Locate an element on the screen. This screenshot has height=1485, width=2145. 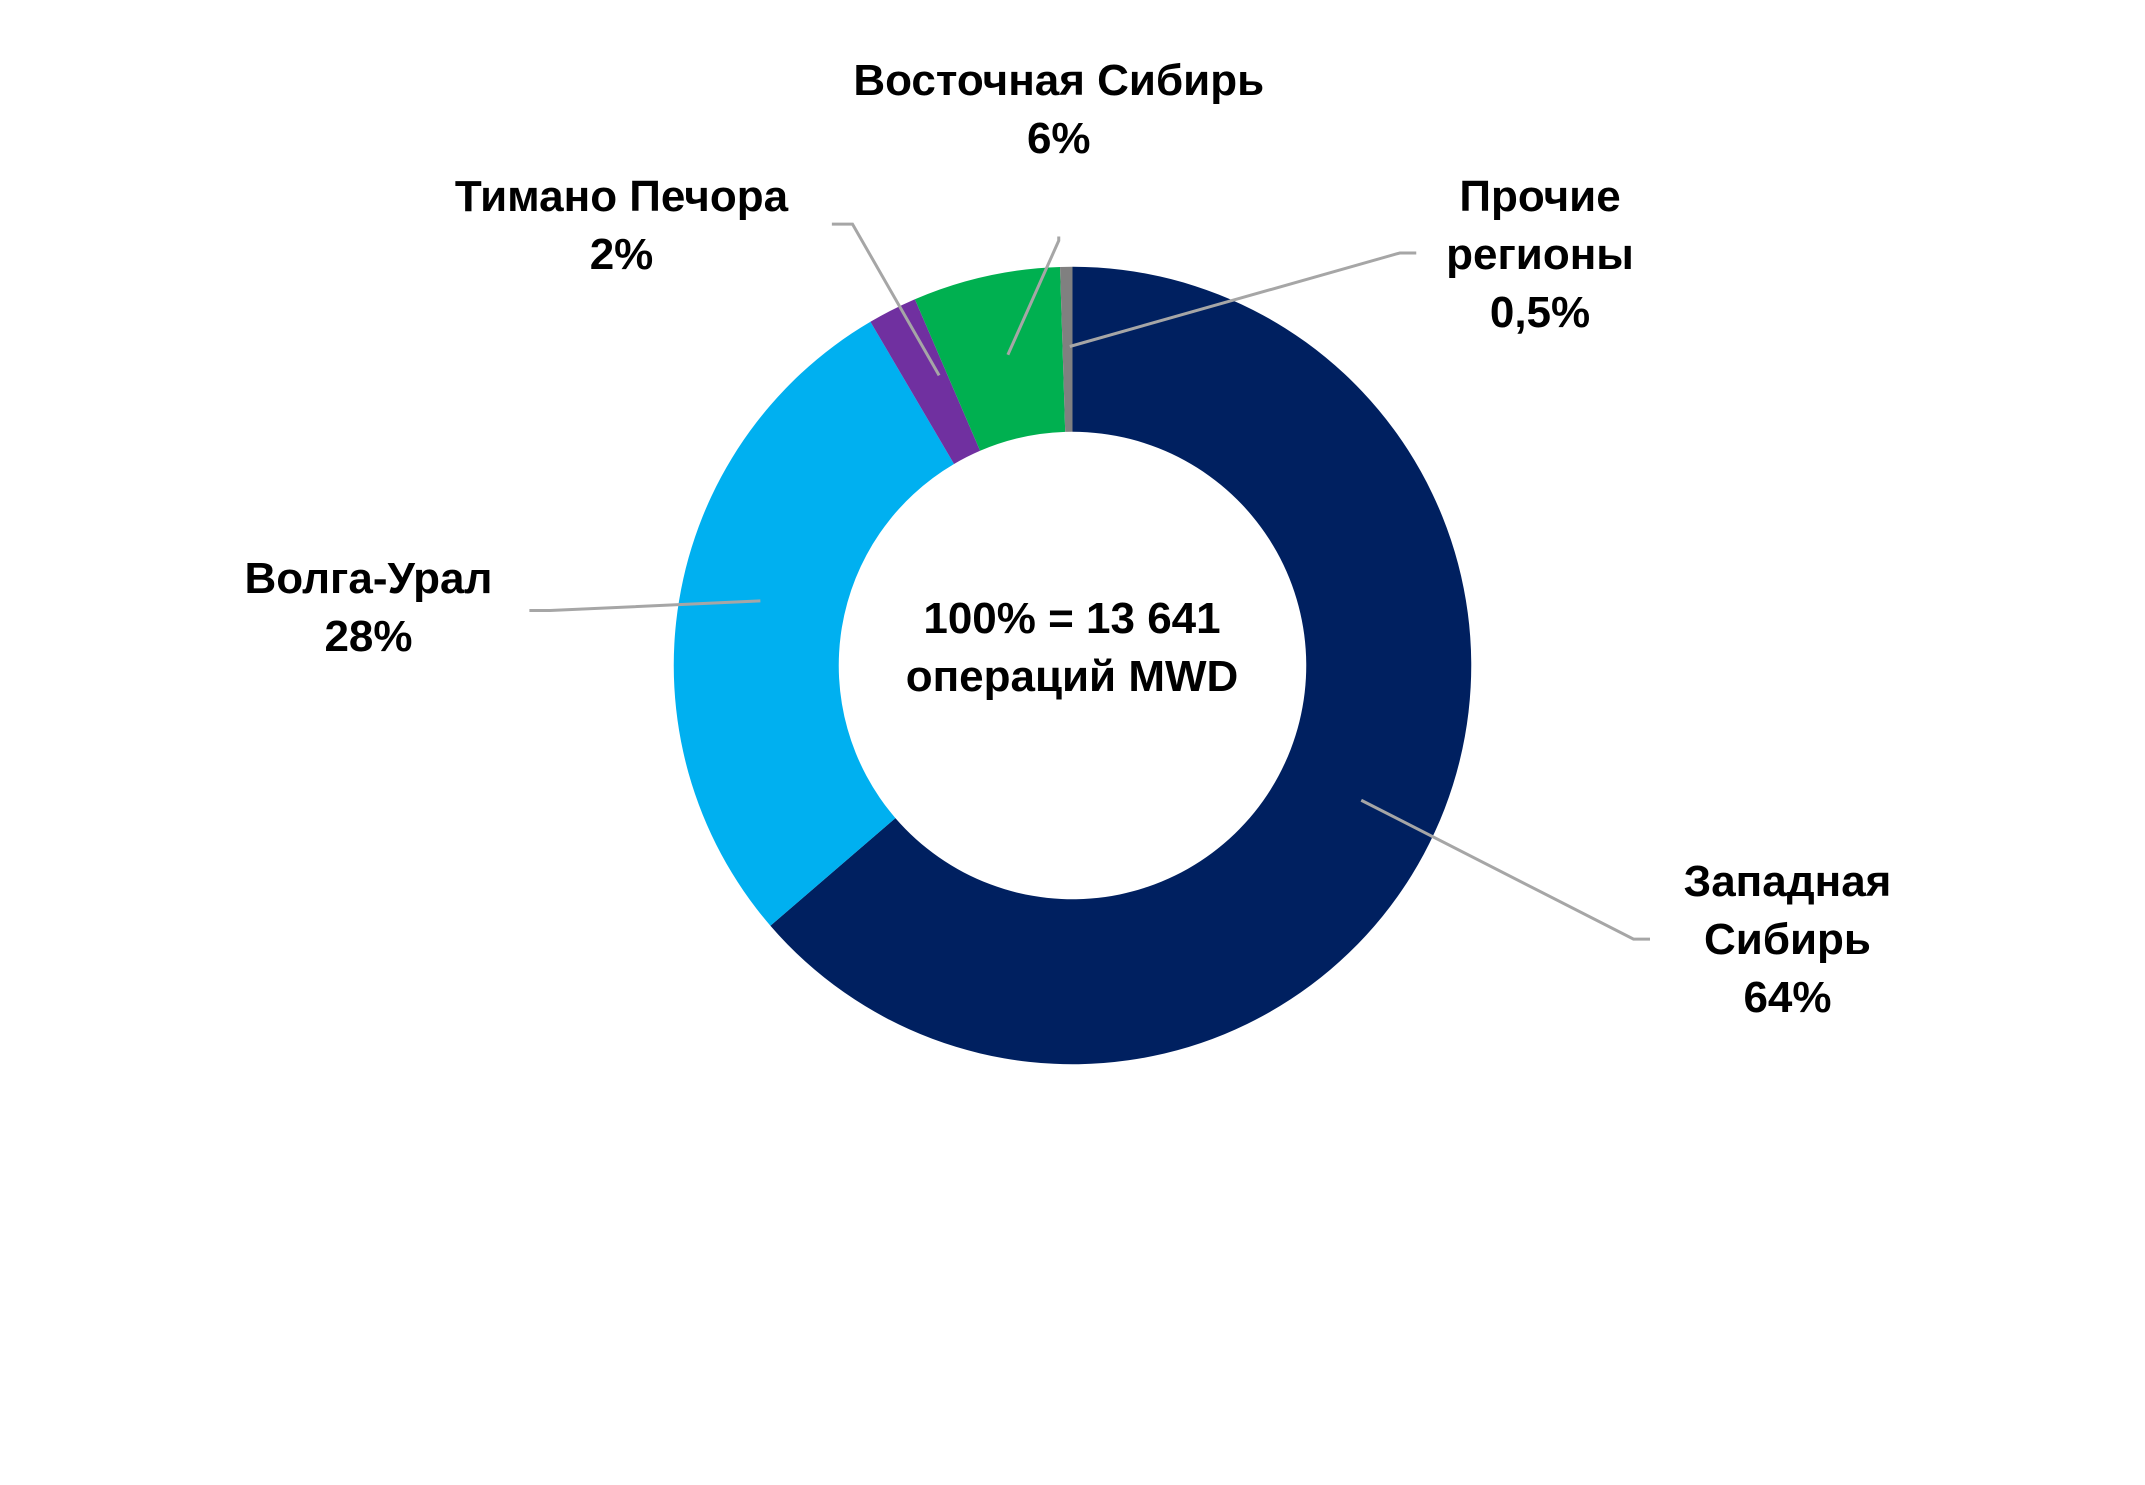
data-label: Восточная Сибирь 6% is located at coordinates (1059, 110).